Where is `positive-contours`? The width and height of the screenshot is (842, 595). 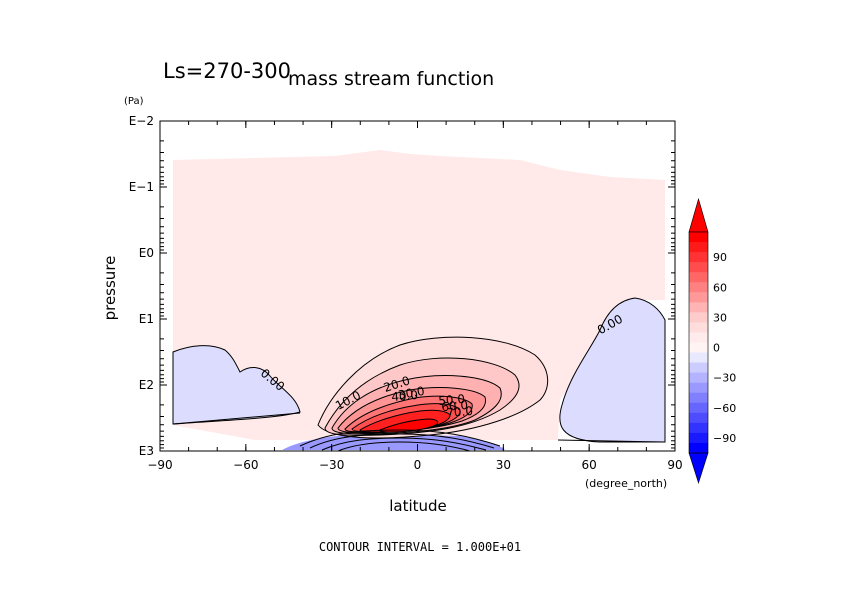 positive-contours is located at coordinates (433, 387).